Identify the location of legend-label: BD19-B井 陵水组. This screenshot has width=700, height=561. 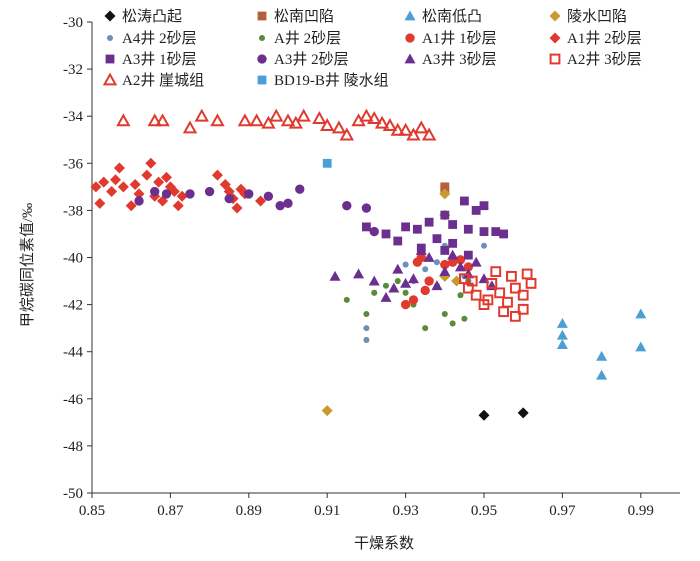
(331, 80).